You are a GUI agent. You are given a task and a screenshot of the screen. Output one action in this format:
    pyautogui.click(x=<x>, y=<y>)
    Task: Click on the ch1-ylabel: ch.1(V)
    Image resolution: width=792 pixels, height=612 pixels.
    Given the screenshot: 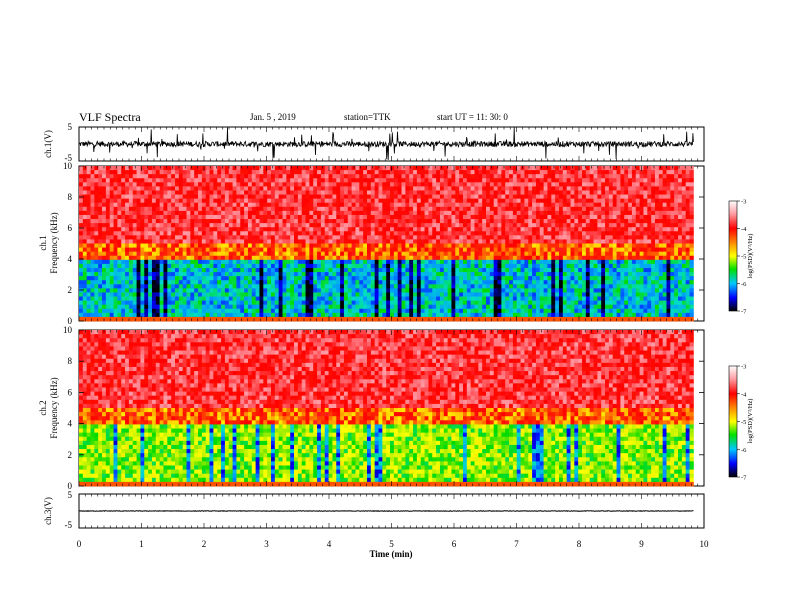 What is the action you would take?
    pyautogui.click(x=48, y=144)
    